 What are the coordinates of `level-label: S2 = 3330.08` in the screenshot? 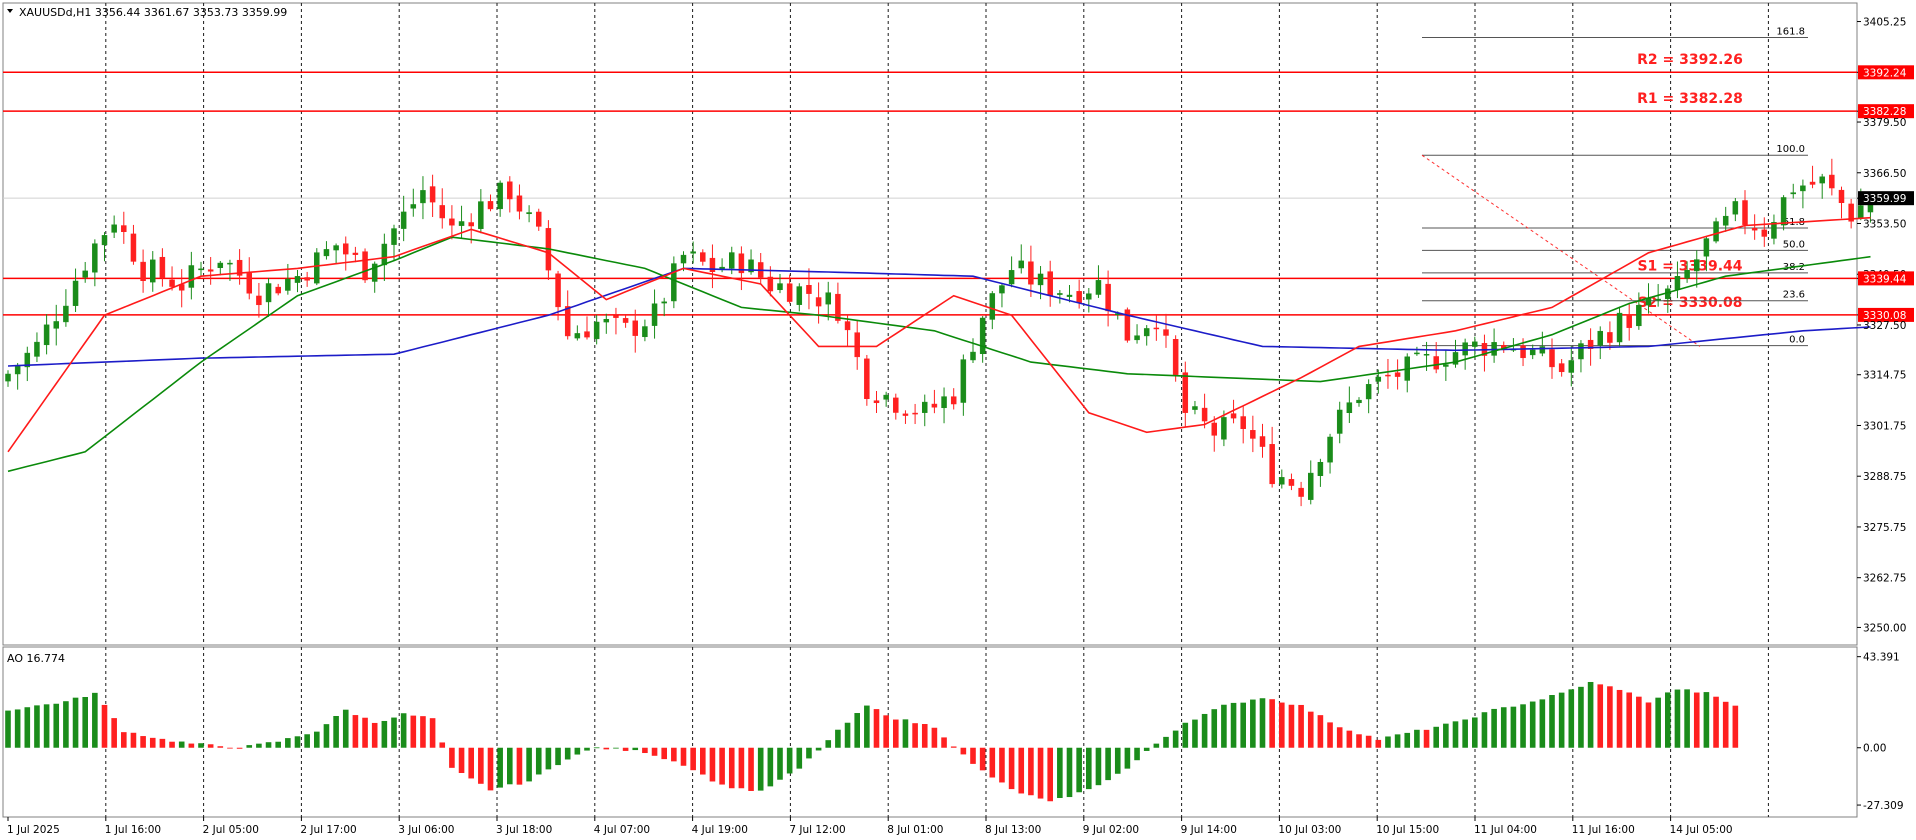 It's located at (1689, 303).